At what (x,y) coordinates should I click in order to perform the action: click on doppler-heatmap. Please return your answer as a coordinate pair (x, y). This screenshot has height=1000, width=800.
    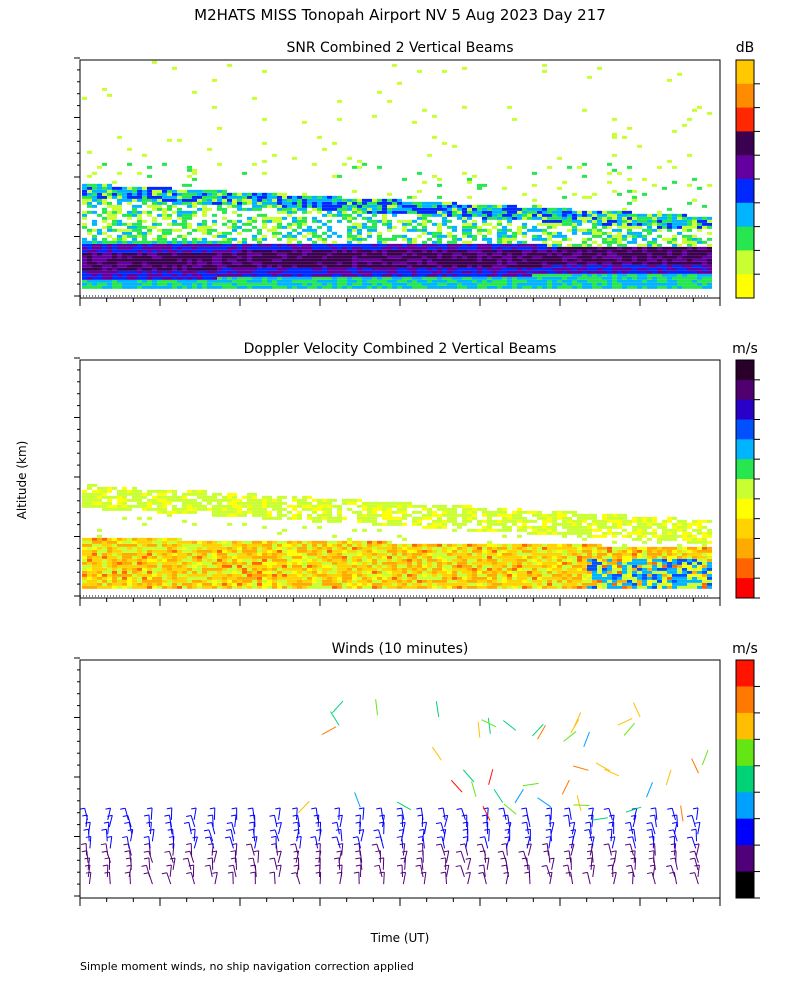
    Looking at the image, I should click on (397, 536).